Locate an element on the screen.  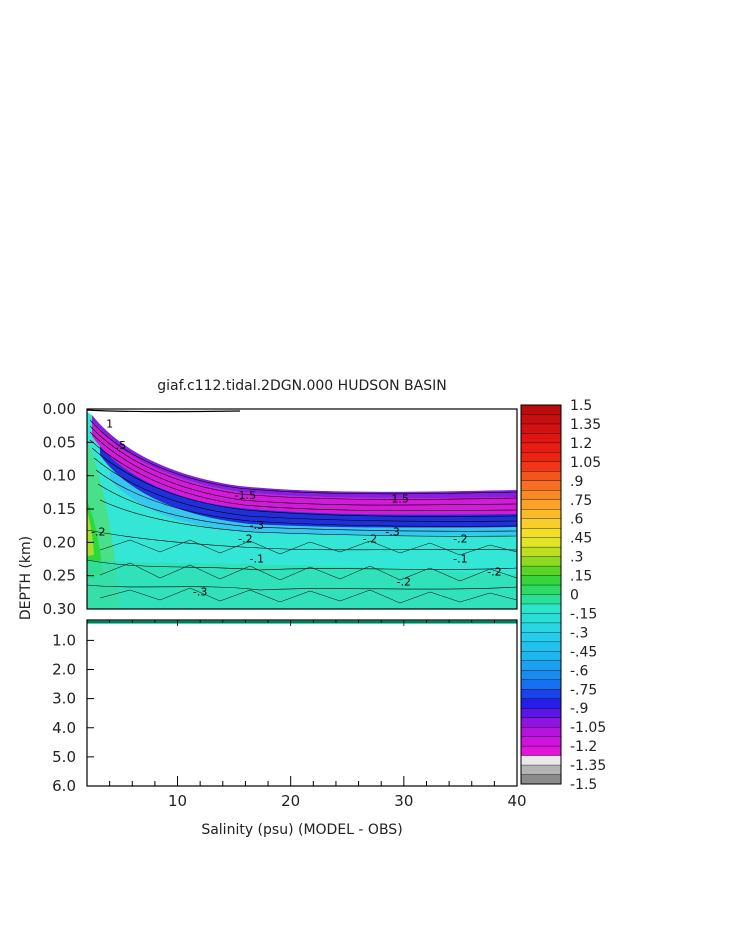
colorbar-label: -1.5 is located at coordinates (583, 785).